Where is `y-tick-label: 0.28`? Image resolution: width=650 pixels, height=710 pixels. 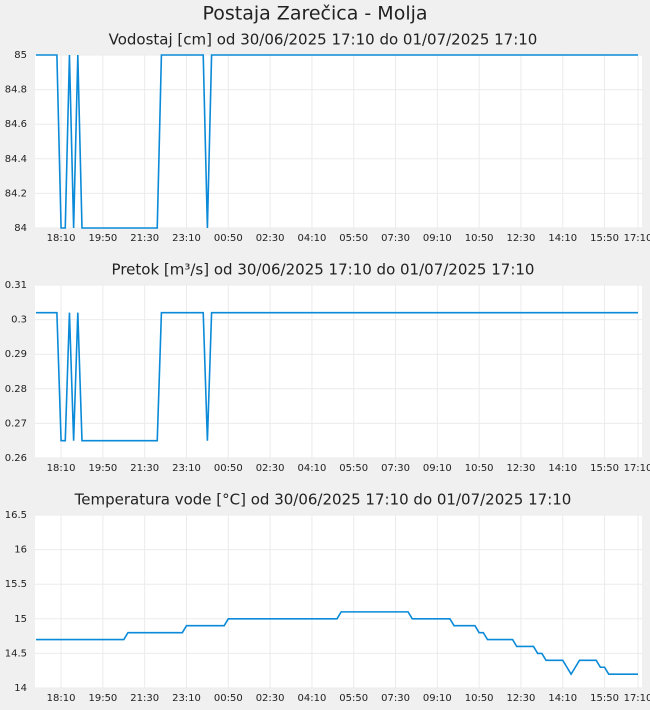 y-tick-label: 0.28 is located at coordinates (16, 389).